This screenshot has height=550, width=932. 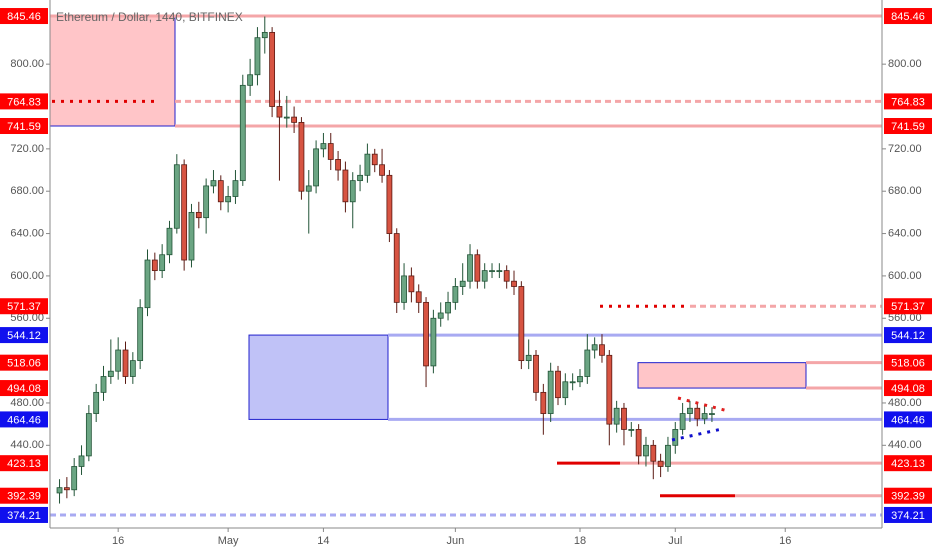 What do you see at coordinates (228, 541) in the screenshot?
I see `x-tick-label: May` at bounding box center [228, 541].